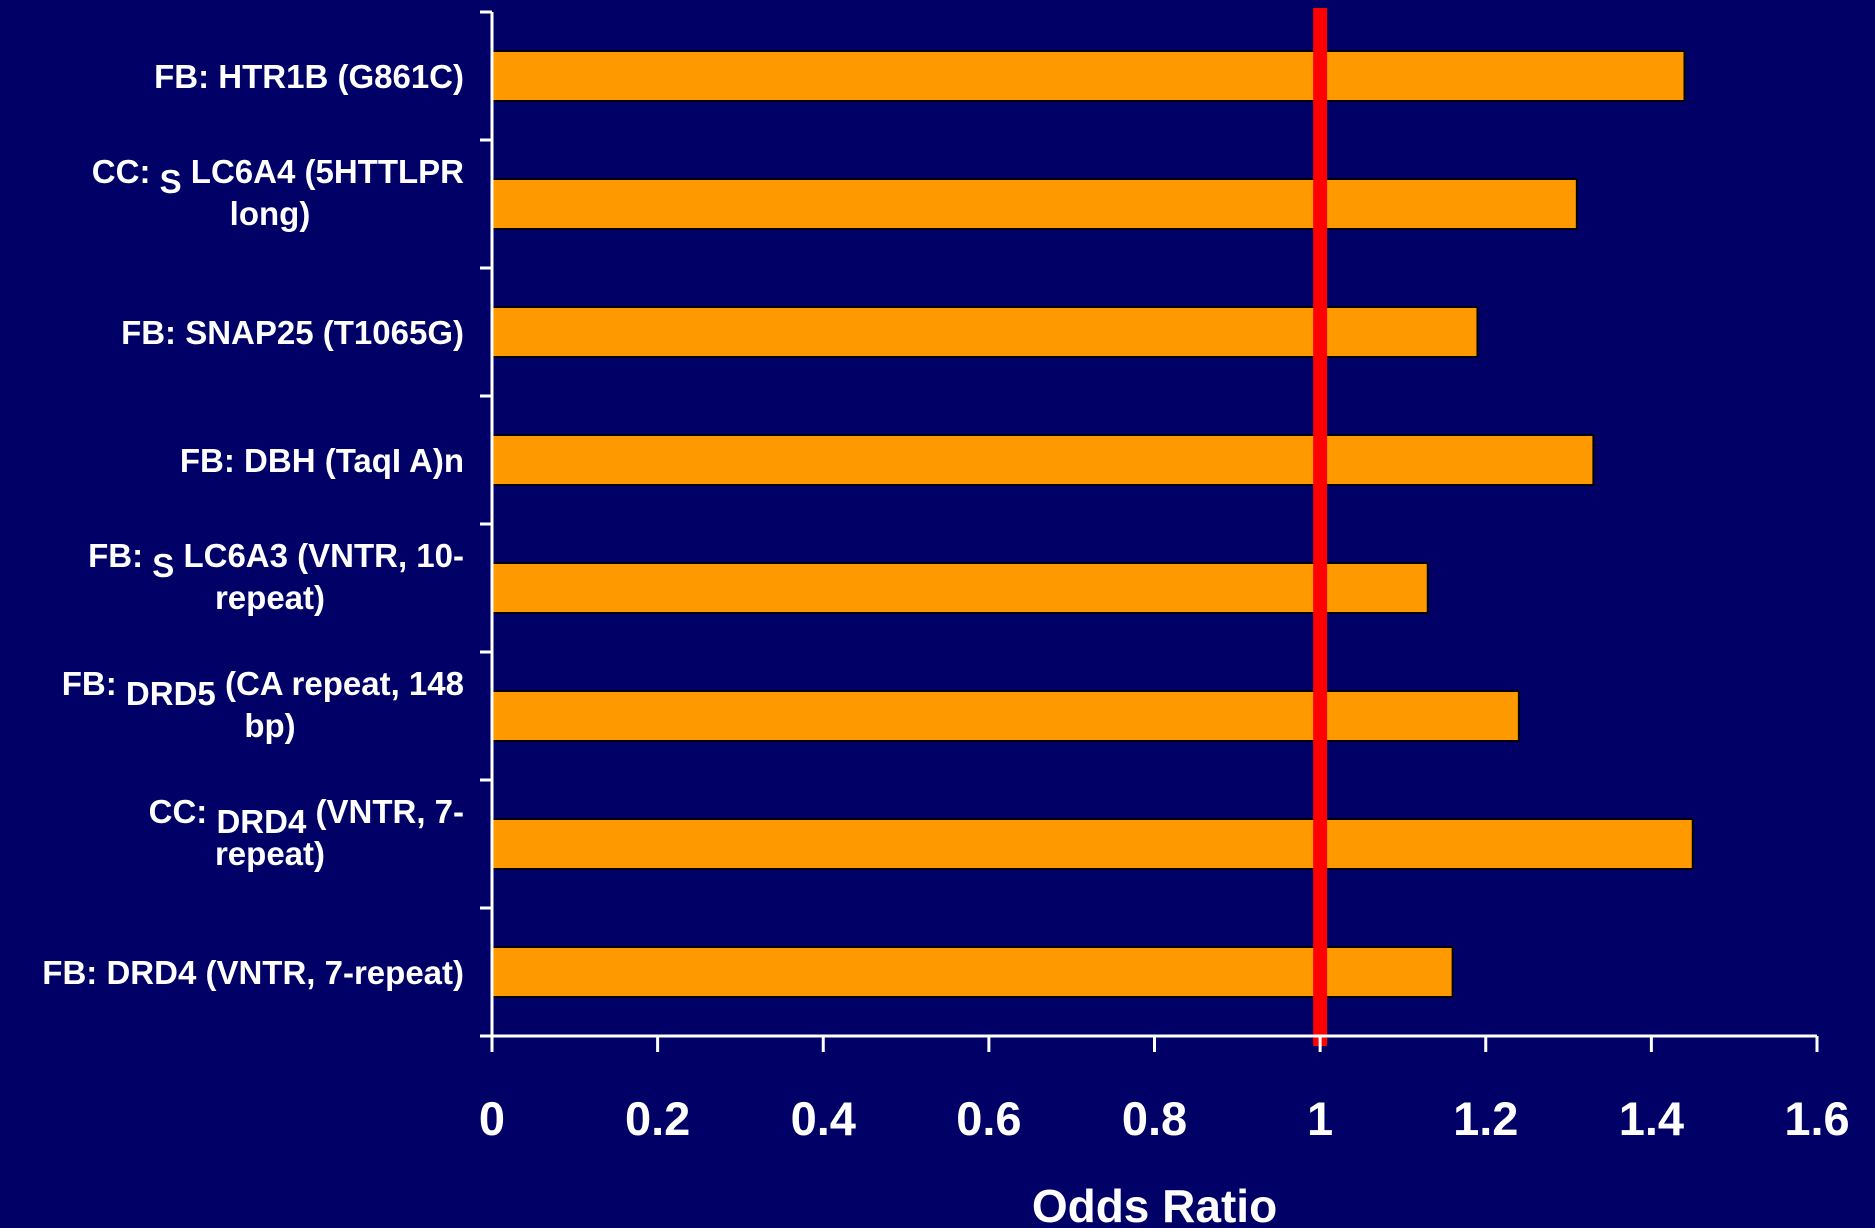 Image resolution: width=1875 pixels, height=1228 pixels. Describe the element at coordinates (1320, 1118) in the screenshot. I see `x-tick-label-5: 1` at that location.